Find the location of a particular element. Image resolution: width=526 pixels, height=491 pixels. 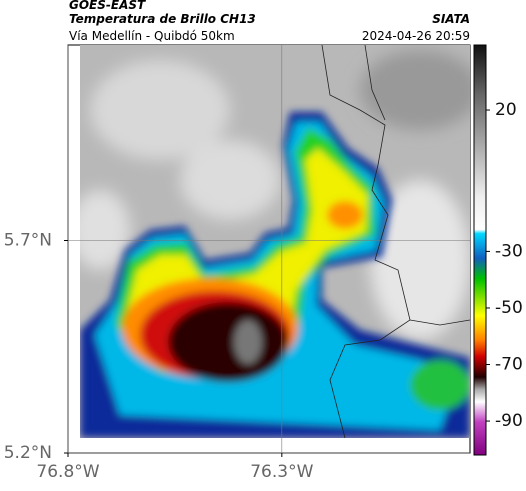

colorbar-tick-label: 20 is located at coordinates (506, 110).